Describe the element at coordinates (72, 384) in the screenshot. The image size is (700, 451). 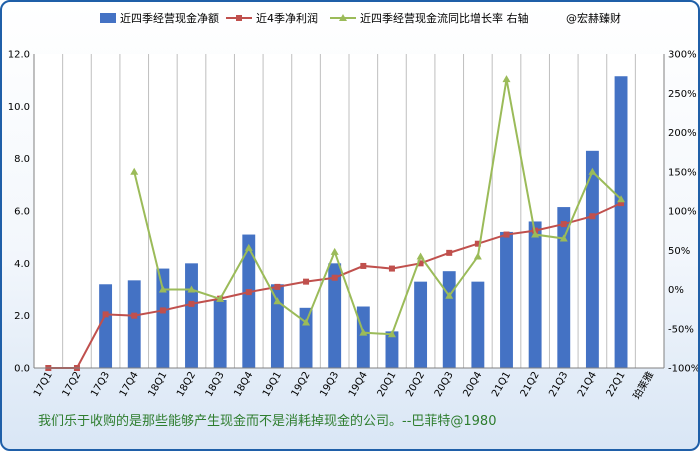
I see `x-tick-label: 17Q2` at that location.